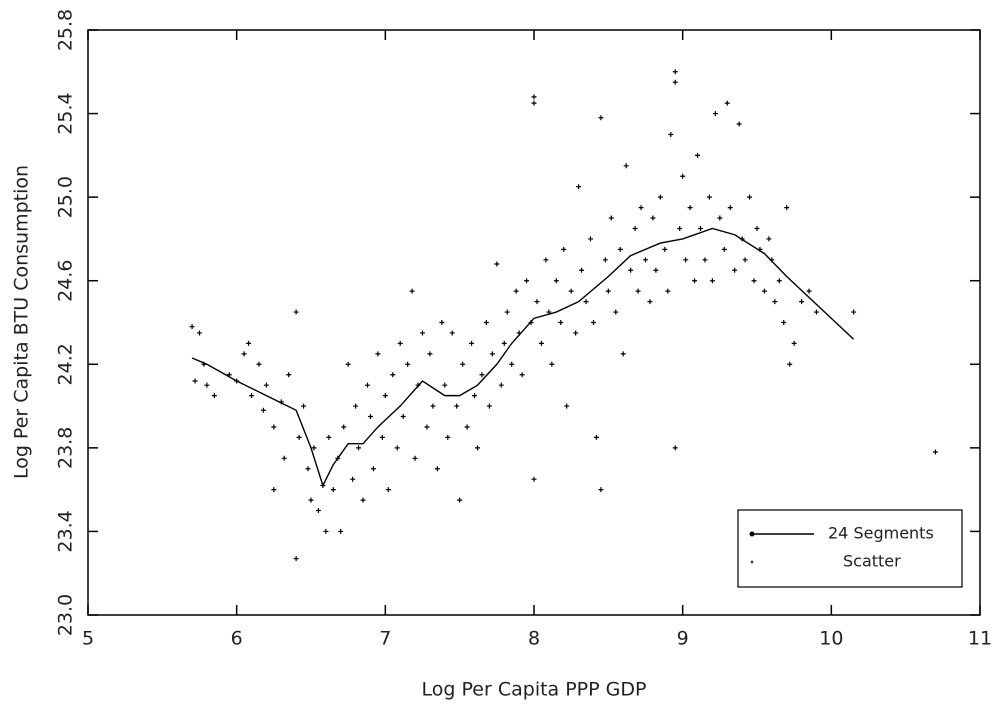  What do you see at coordinates (831, 639) in the screenshot?
I see `x-tick-label: 10` at bounding box center [831, 639].